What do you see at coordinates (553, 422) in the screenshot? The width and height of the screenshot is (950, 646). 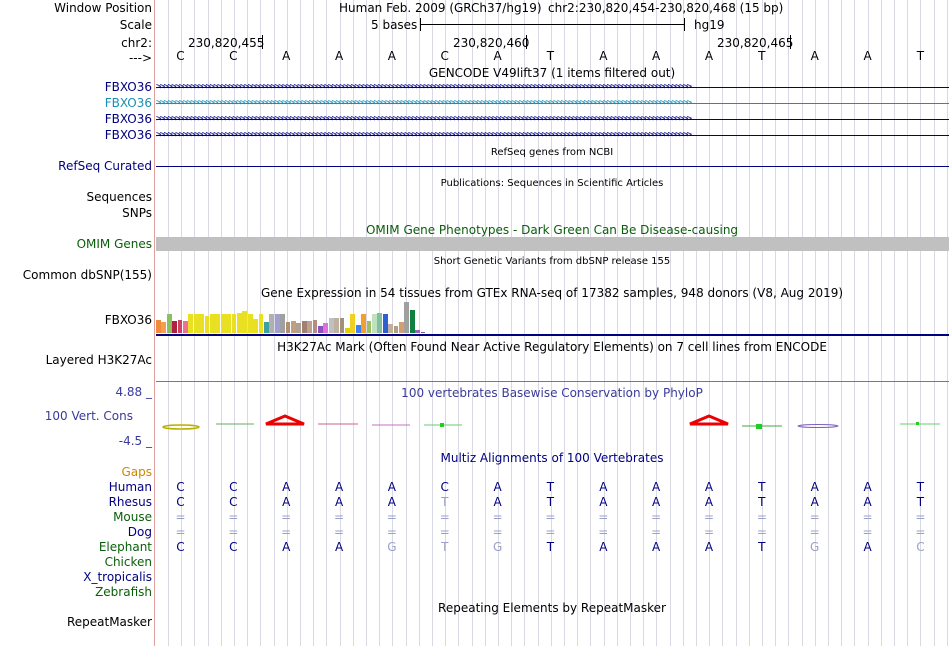 I see `phylop-plot` at bounding box center [553, 422].